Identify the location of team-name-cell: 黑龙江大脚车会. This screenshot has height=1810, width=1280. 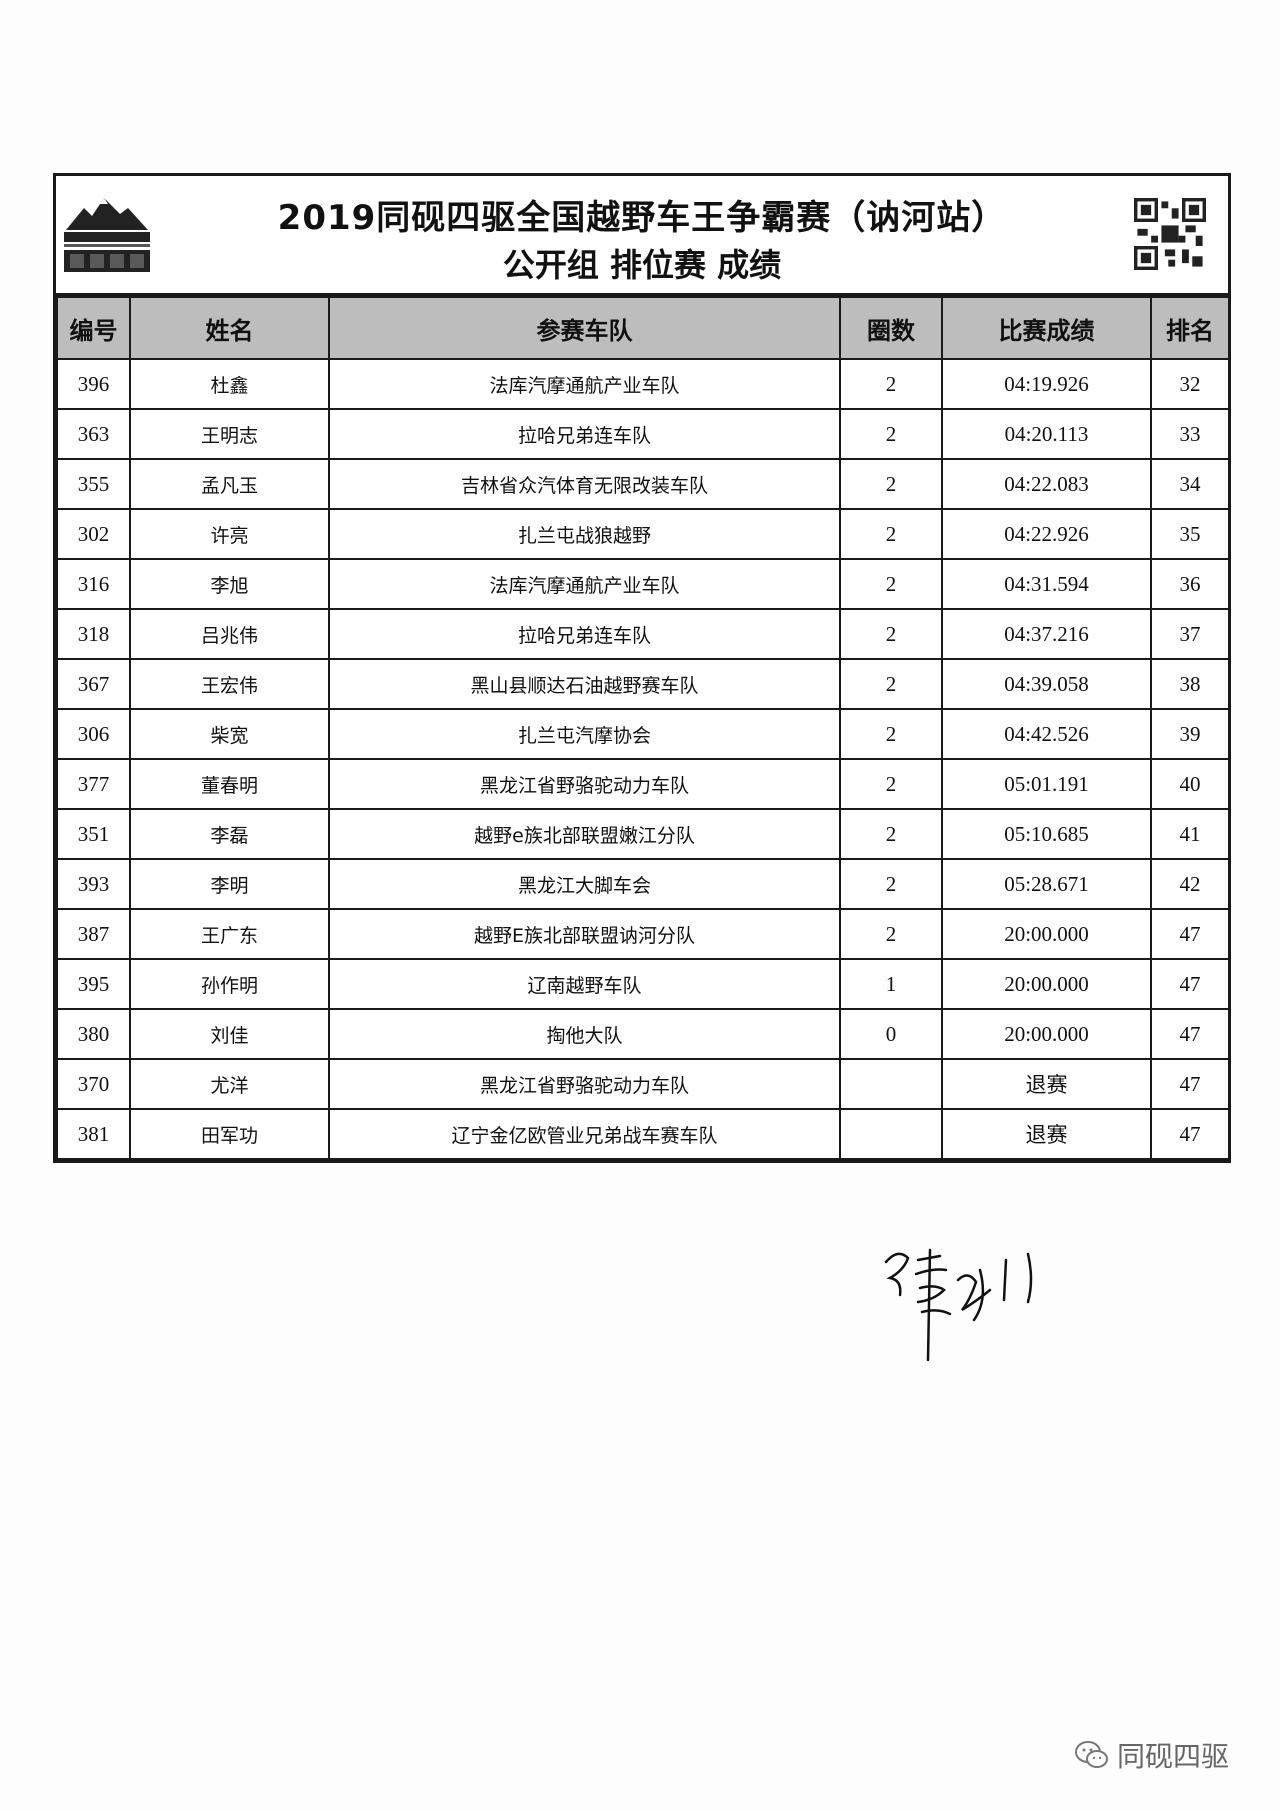
(584, 884).